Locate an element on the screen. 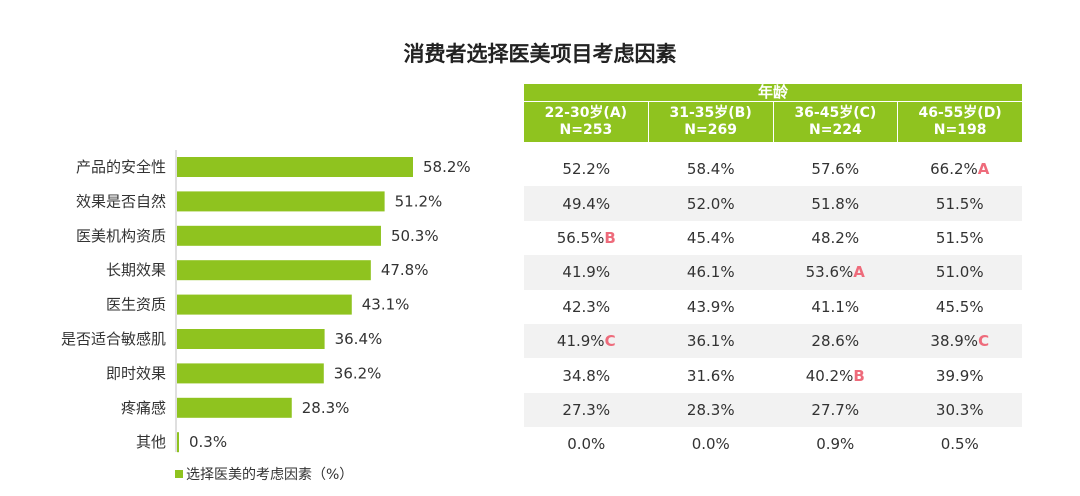 The width and height of the screenshot is (1080, 496). table-cell: 57.6% is located at coordinates (835, 169).